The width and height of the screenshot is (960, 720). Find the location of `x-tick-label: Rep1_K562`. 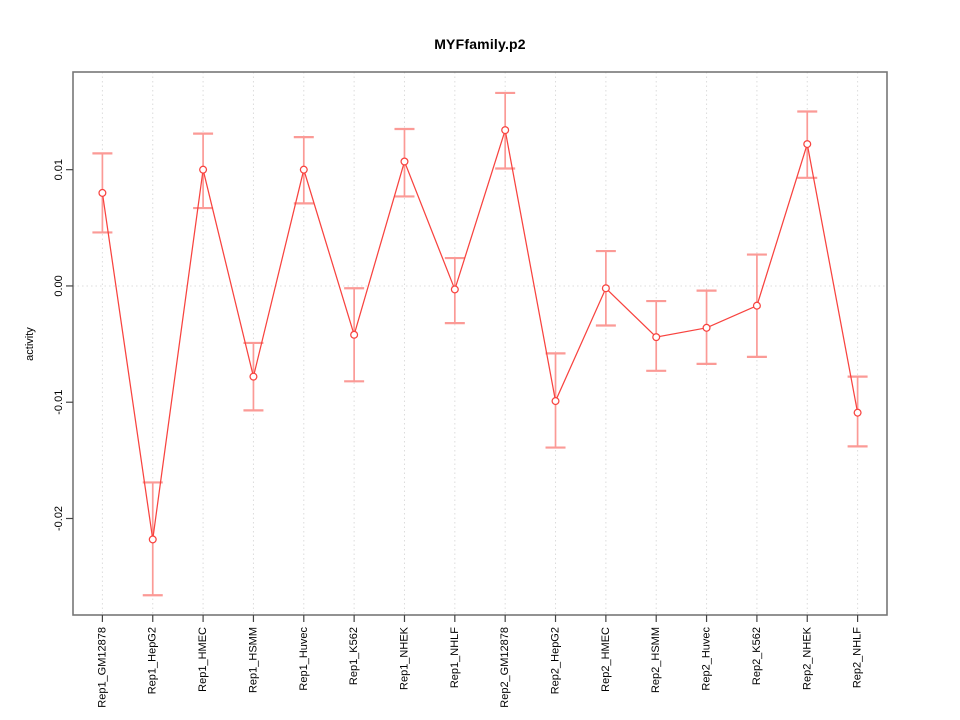

x-tick-label: Rep1_K562 is located at coordinates (354, 656).